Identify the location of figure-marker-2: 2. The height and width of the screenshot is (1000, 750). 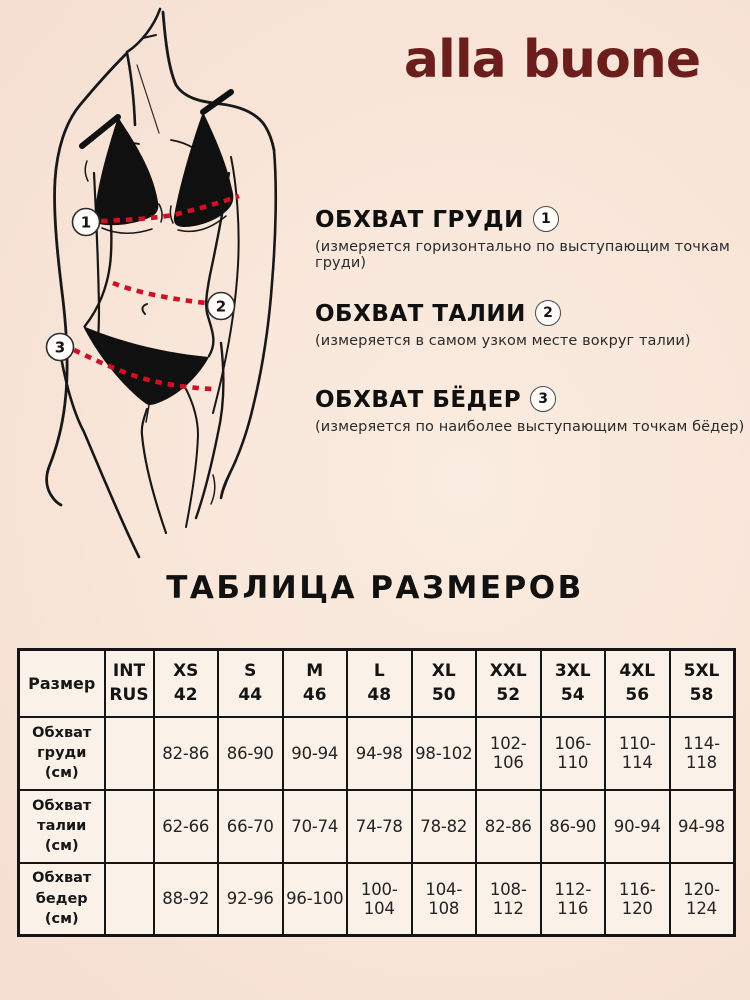
(221, 306).